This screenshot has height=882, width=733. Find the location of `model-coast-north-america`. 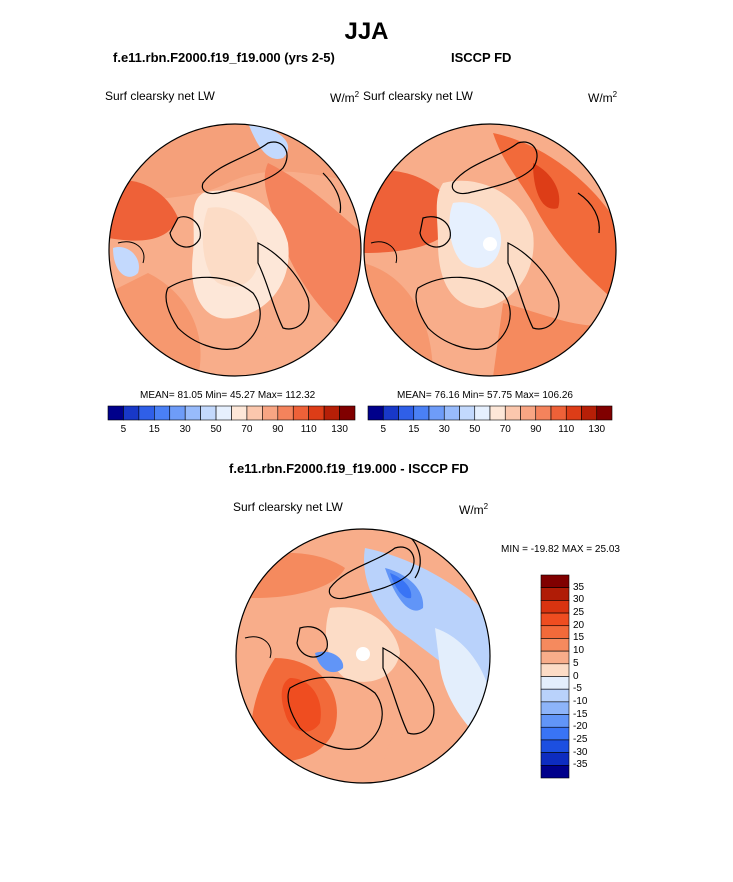

model-coast-north-america is located at coordinates (244, 168).